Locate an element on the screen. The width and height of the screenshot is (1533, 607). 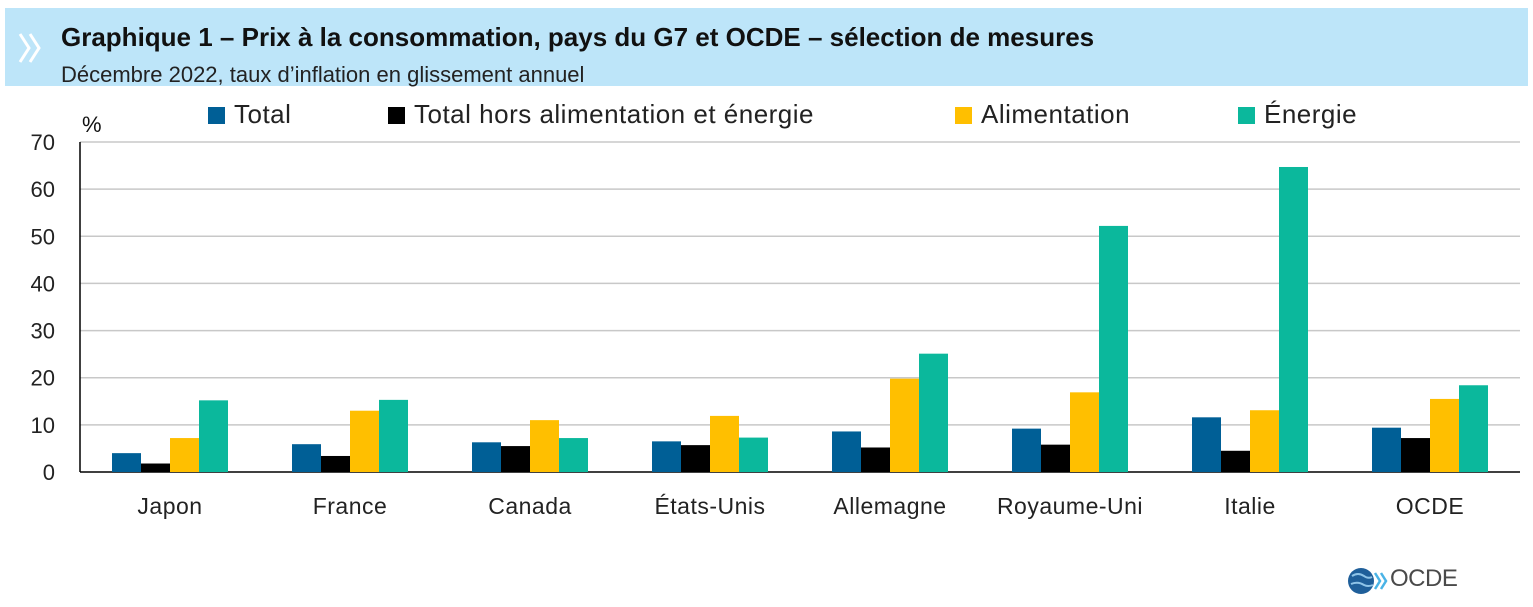
legend-label: Total is located at coordinates (262, 114).